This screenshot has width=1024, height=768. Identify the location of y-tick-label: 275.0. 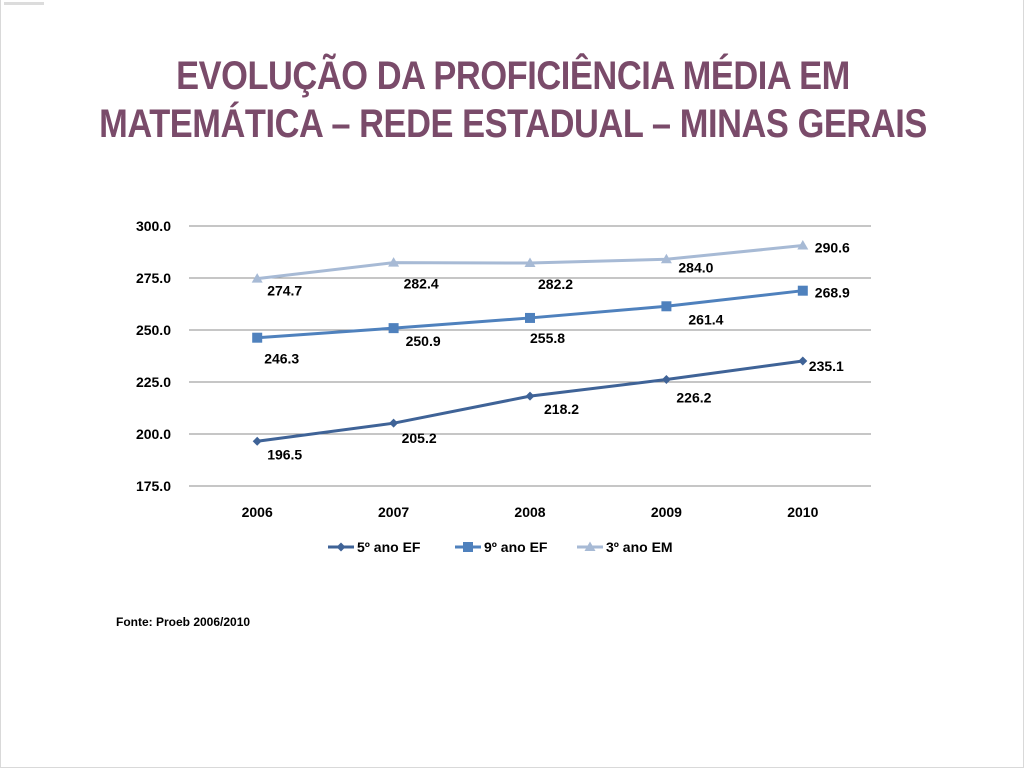
(153, 278).